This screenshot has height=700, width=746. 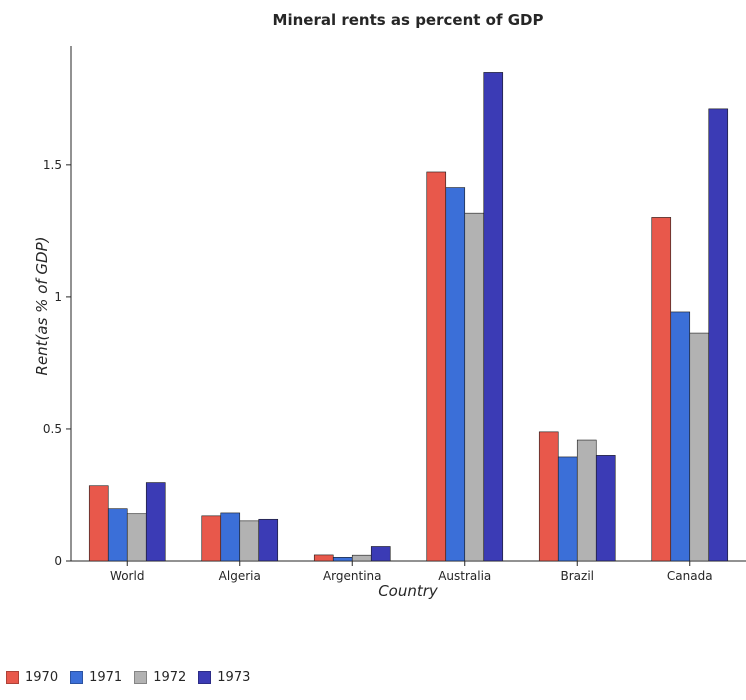 I want to click on y-tick-labels: 0 0.5 1 1.5, so click(x=57, y=363).